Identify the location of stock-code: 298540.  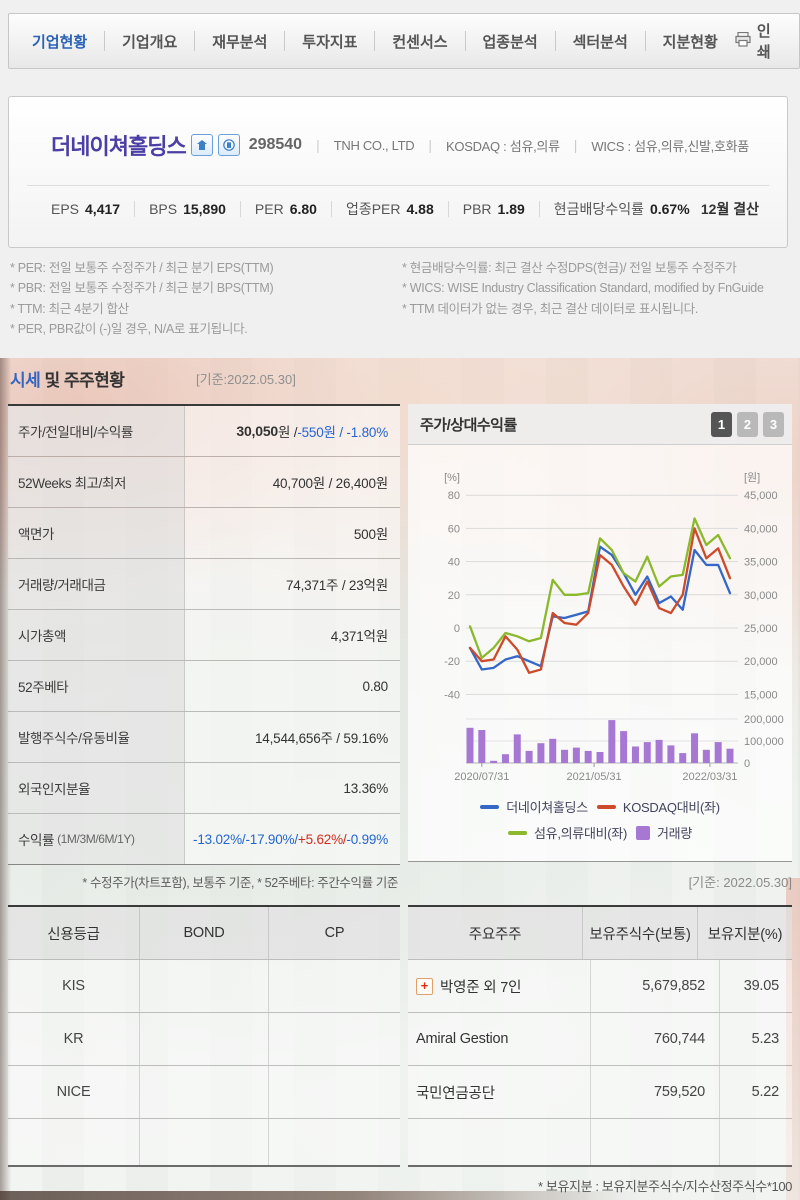
(275, 144).